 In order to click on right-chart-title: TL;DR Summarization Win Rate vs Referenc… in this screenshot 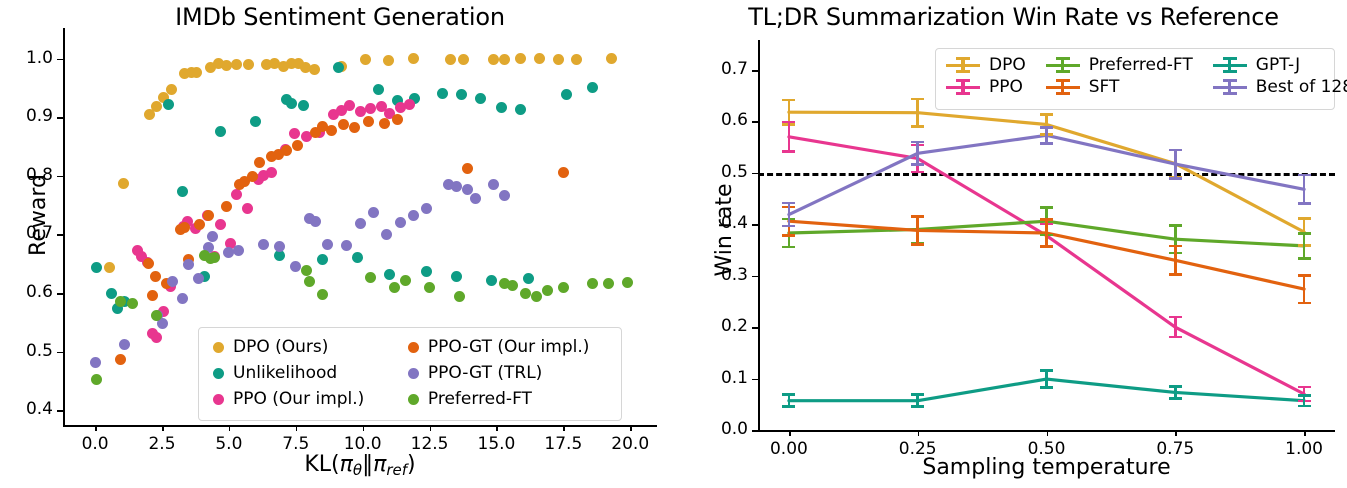, I will do `click(1013, 17)`.